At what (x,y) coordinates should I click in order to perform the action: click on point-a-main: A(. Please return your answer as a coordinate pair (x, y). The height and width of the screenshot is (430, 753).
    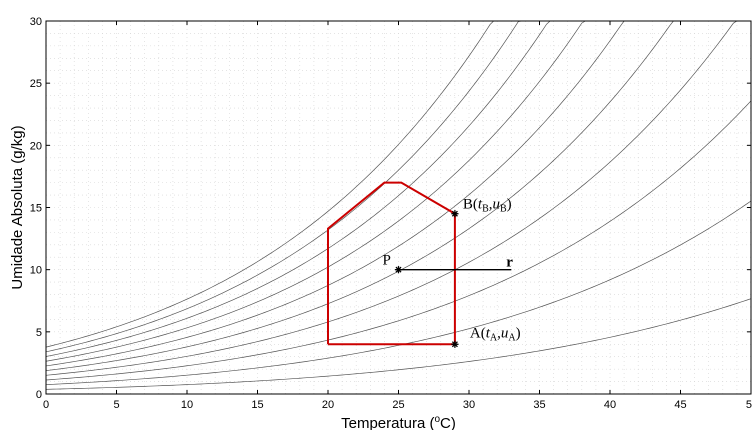
    Looking at the image, I should click on (478, 333).